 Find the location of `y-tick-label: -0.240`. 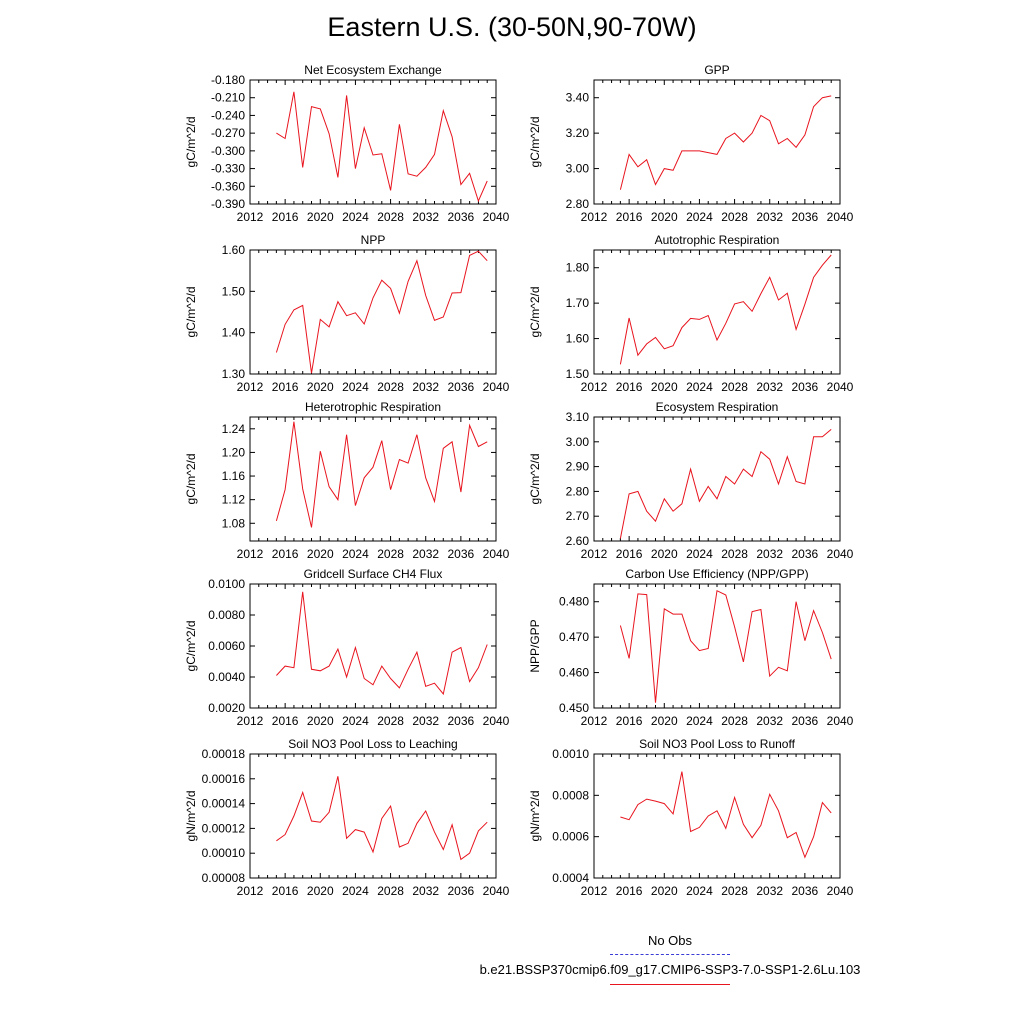

y-tick-label: -0.240 is located at coordinates (228, 115).